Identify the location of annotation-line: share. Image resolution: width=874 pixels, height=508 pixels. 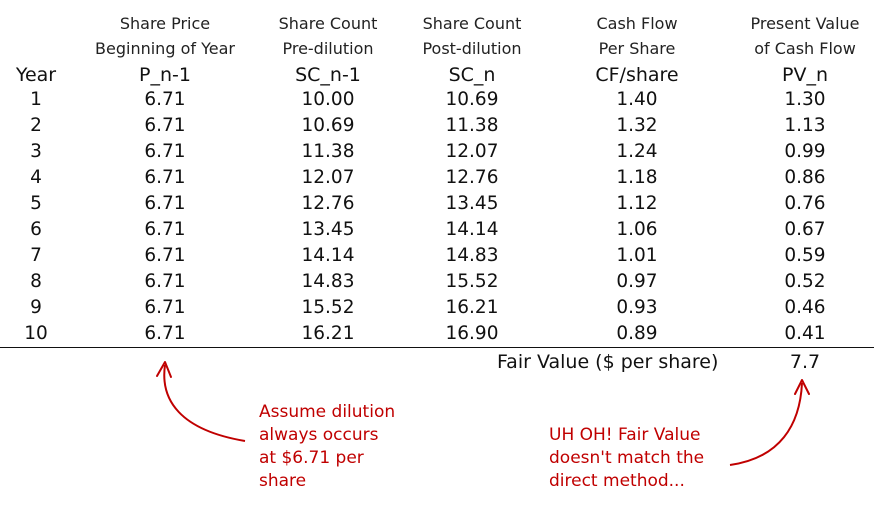
(283, 481).